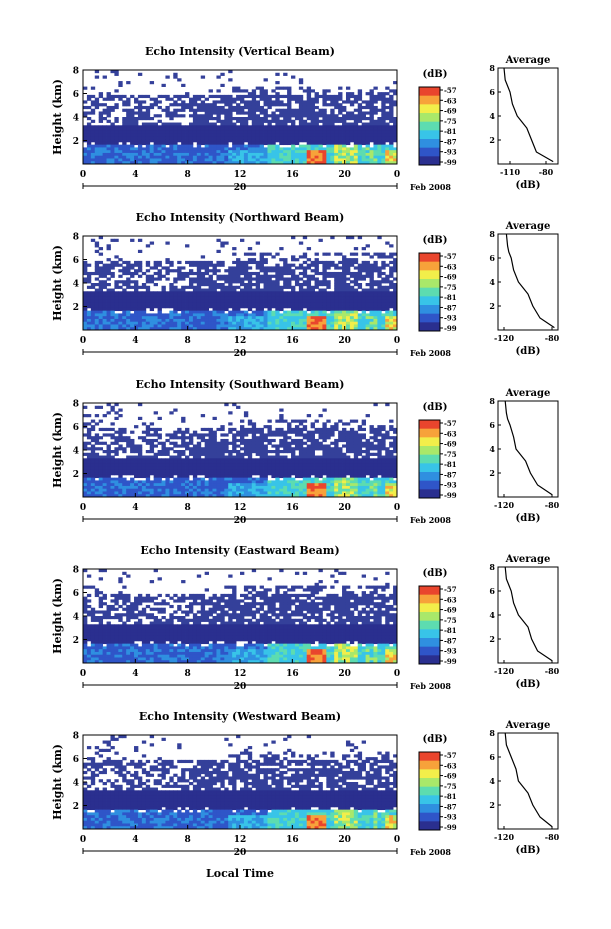 The width and height of the screenshot is (611, 929). I want to click on y-tick-label: 6, so click(76, 261).